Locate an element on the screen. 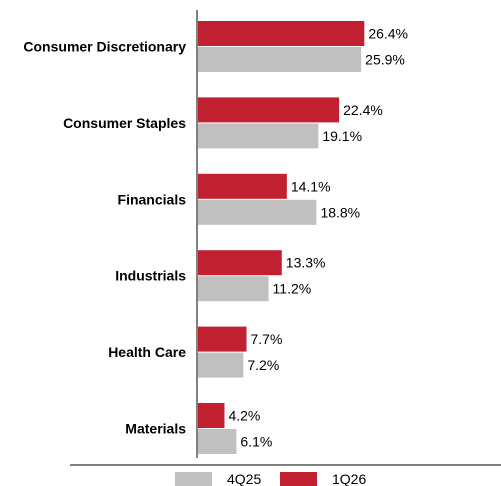 The width and height of the screenshot is (501, 486). value-label-4q25-consumer-staples: 19.1% is located at coordinates (342, 136).